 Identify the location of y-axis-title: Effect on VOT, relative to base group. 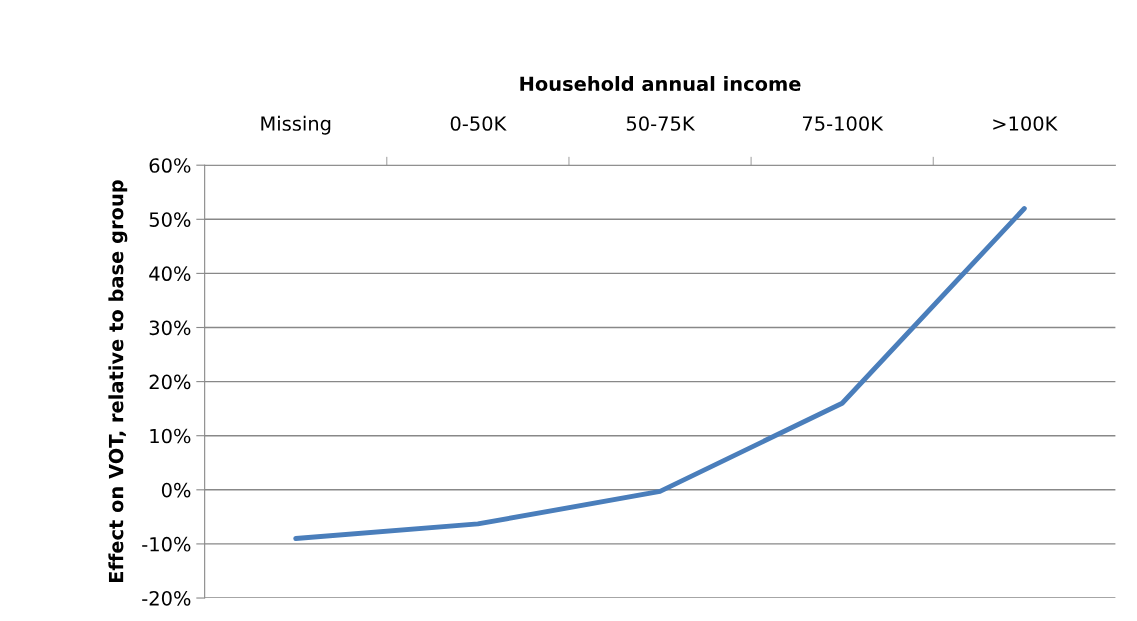
(118, 381).